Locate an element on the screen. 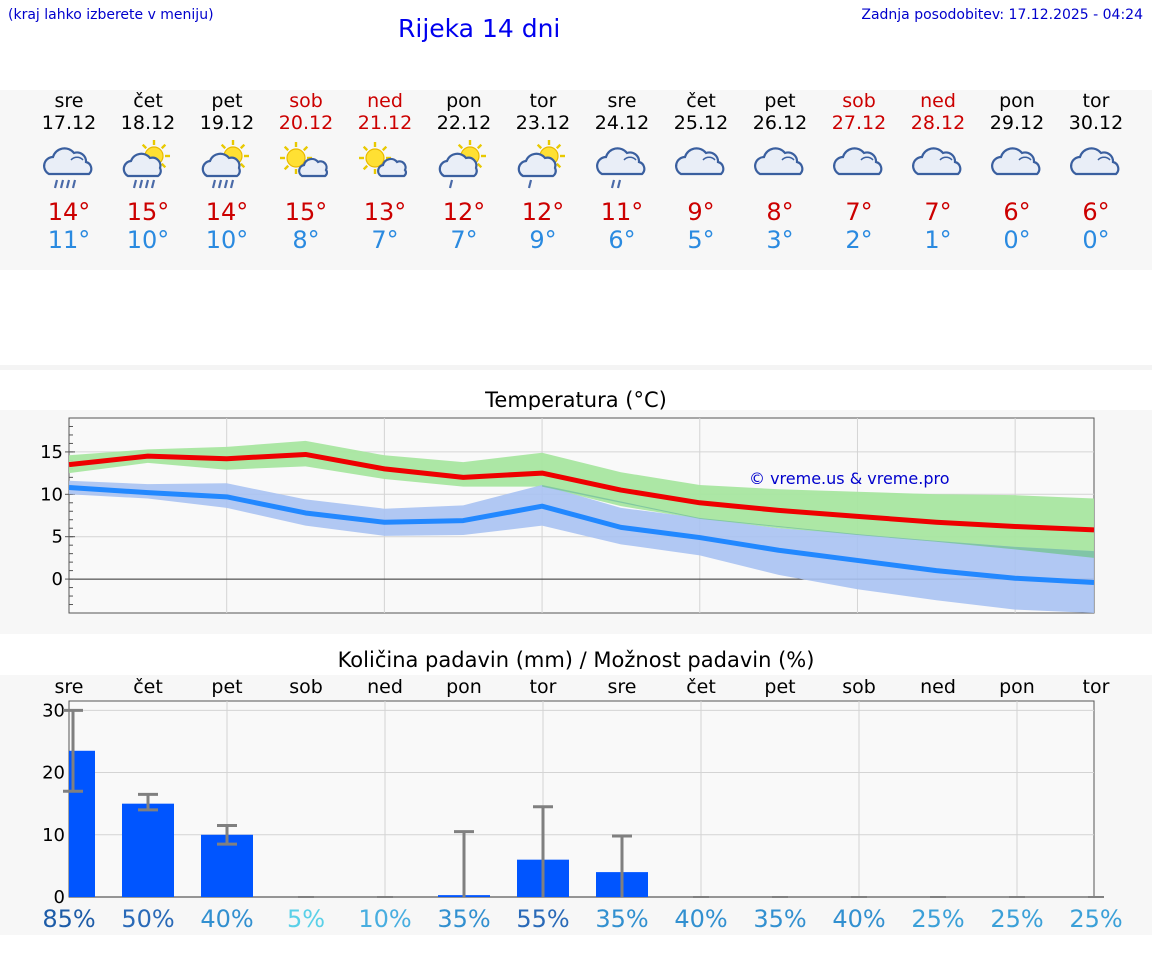 The image size is (1152, 975). y-tick-label: 30 is located at coordinates (53, 710).